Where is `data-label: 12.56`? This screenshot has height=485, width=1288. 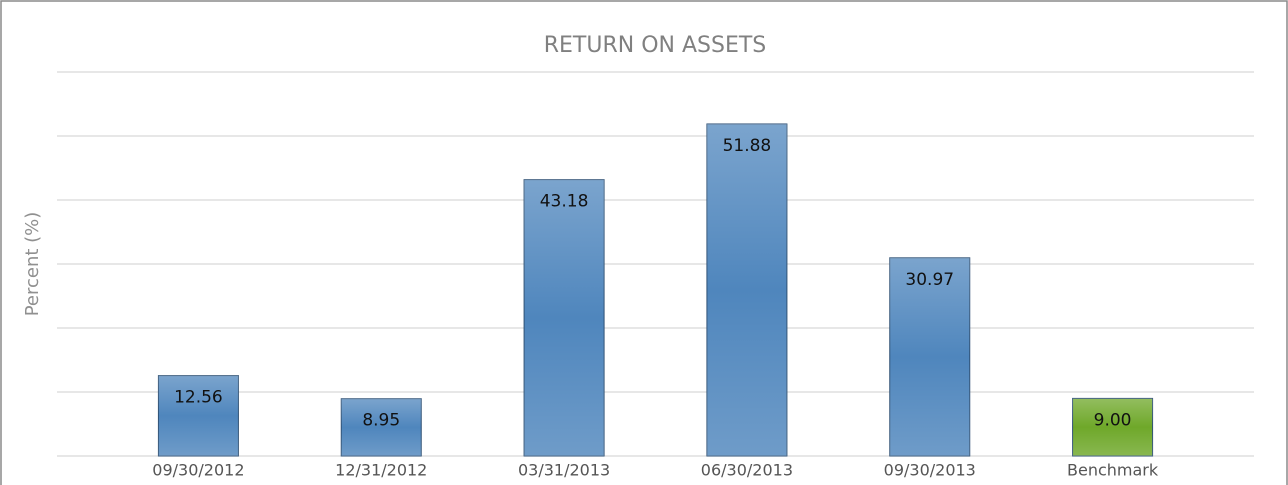 data-label: 12.56 is located at coordinates (198, 398).